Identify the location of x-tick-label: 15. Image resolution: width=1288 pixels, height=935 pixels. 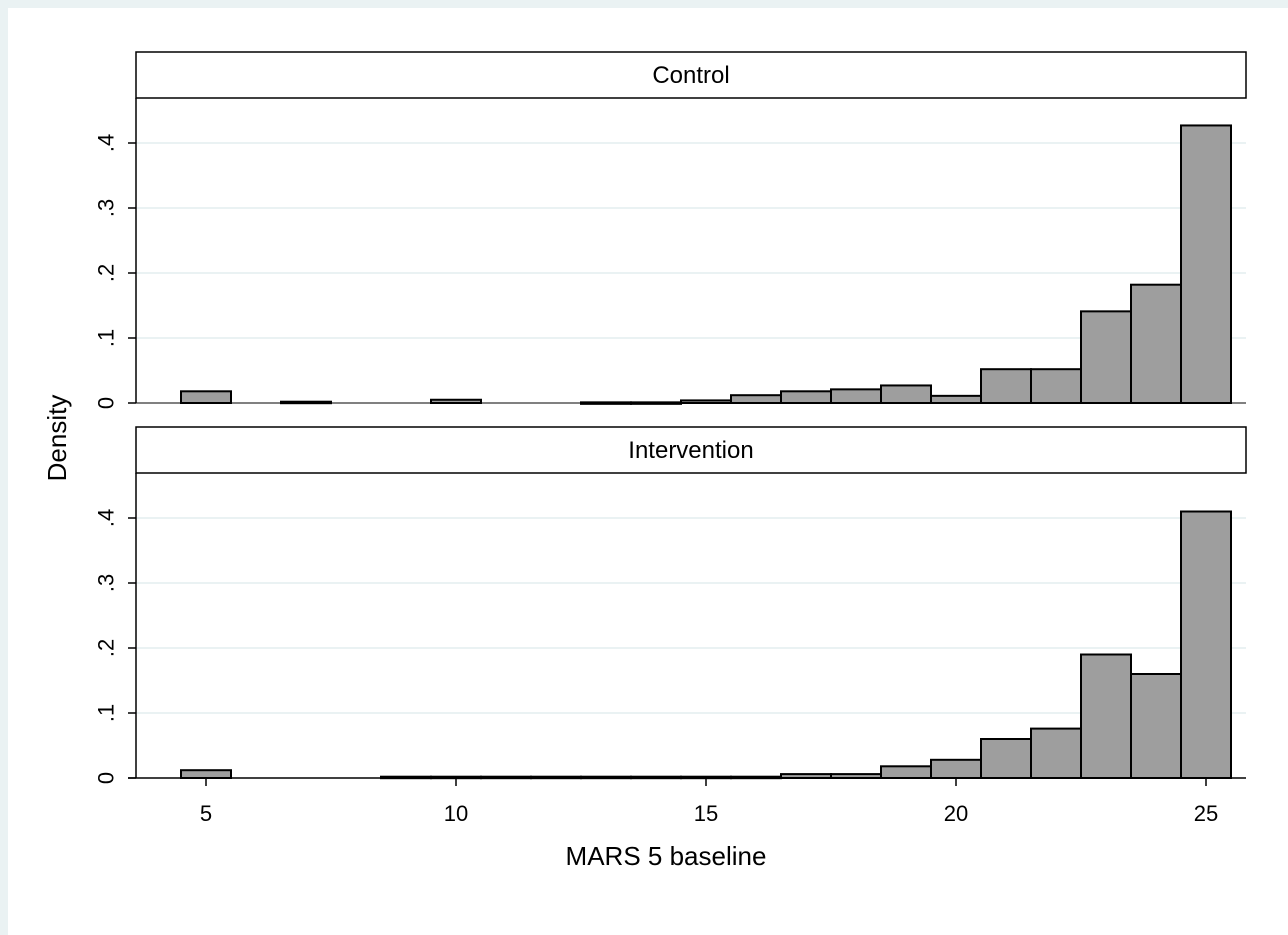
(706, 813).